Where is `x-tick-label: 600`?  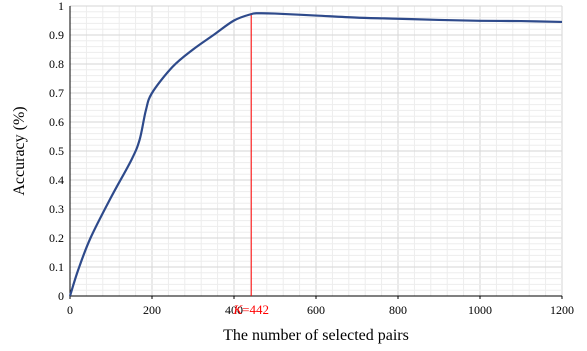
x-tick-label: 600 is located at coordinates (316, 310).